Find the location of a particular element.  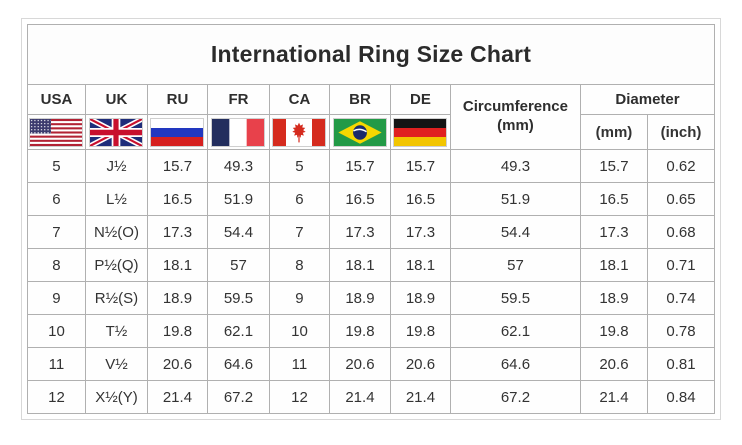

title-row: International Ring Size Chart is located at coordinates (371, 54).